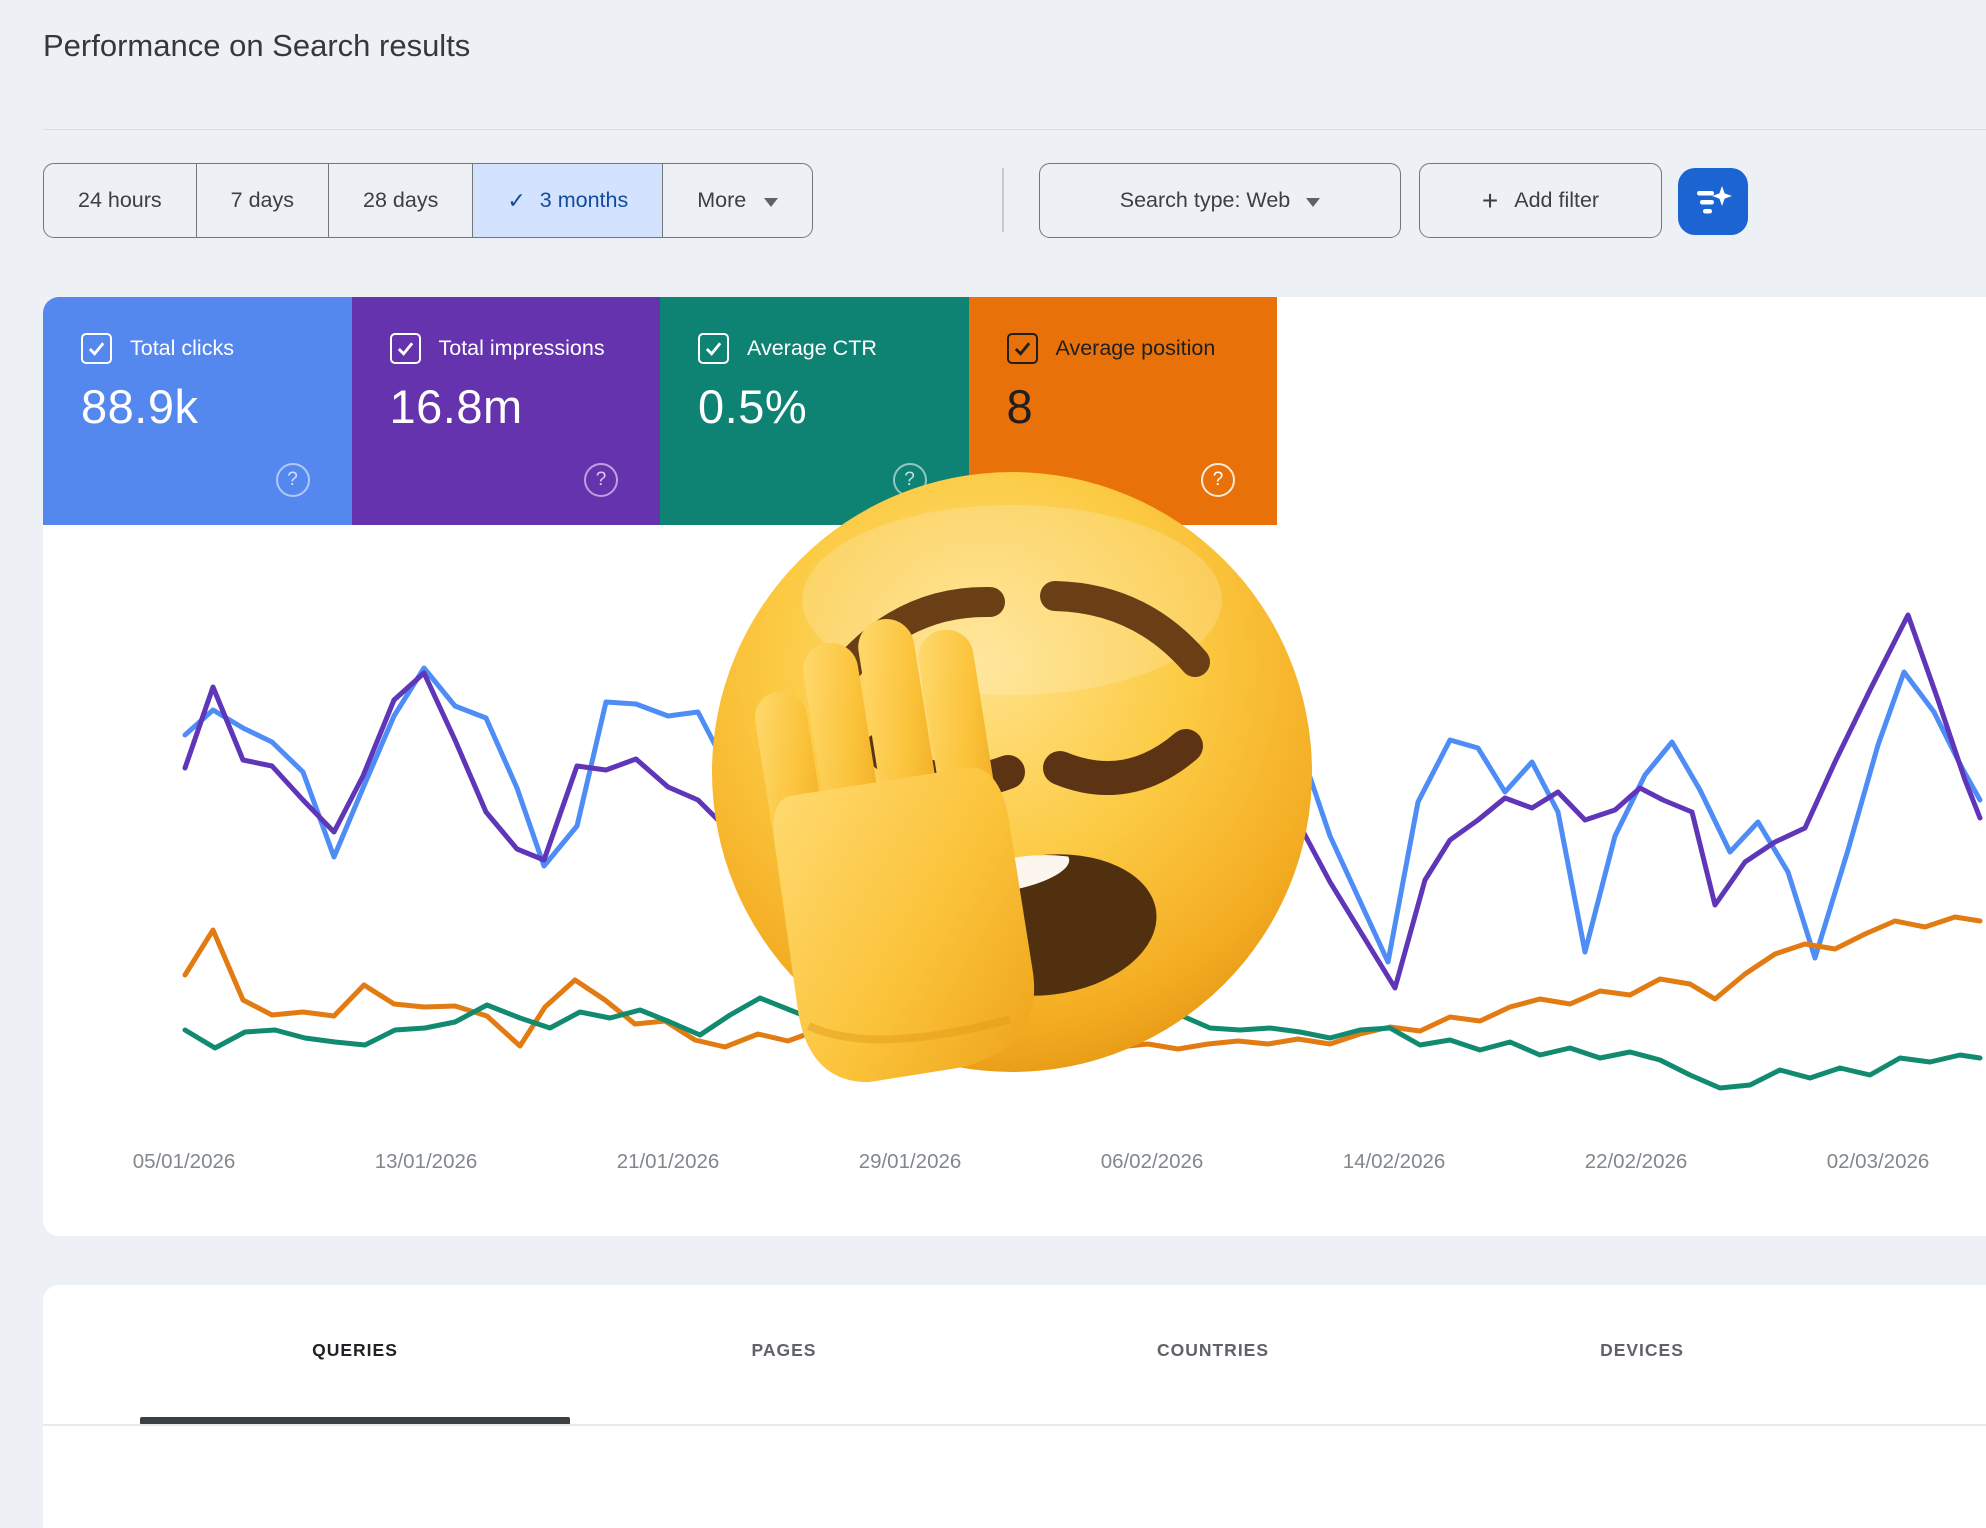 The width and height of the screenshot is (1986, 1528). What do you see at coordinates (668, 1161) in the screenshot?
I see `x-tick-label: 21/01/2026` at bounding box center [668, 1161].